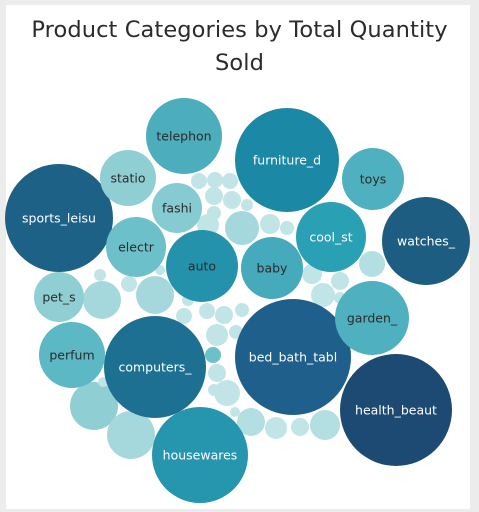 The width and height of the screenshot is (479, 512). I want to click on bubble-label: baby, so click(273, 268).